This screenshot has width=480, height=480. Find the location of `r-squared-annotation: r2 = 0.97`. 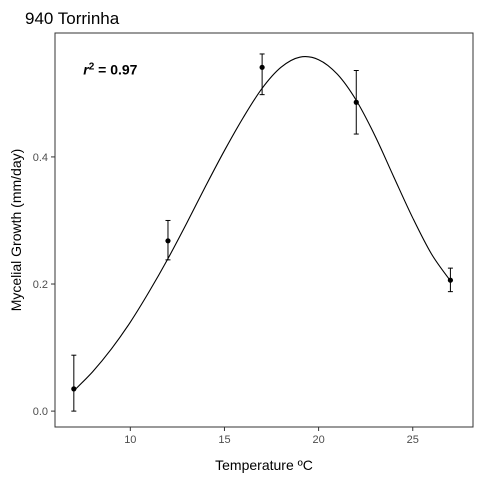

r-squared-annotation: r2 = 0.97 is located at coordinates (110, 69).